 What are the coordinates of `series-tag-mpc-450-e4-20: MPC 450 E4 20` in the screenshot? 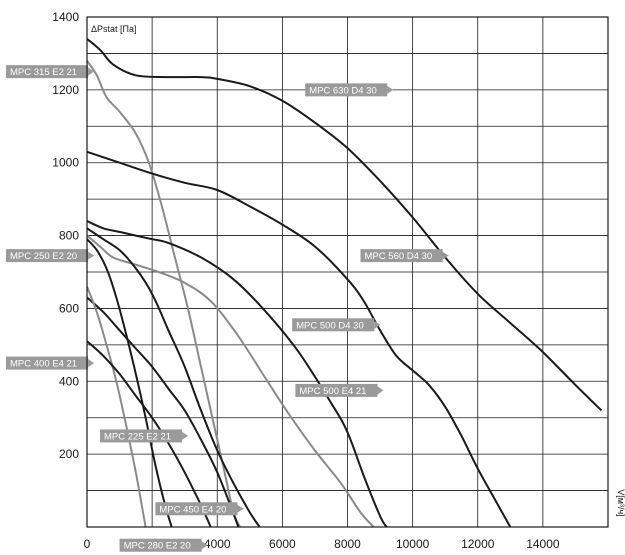 It's located at (199, 509).